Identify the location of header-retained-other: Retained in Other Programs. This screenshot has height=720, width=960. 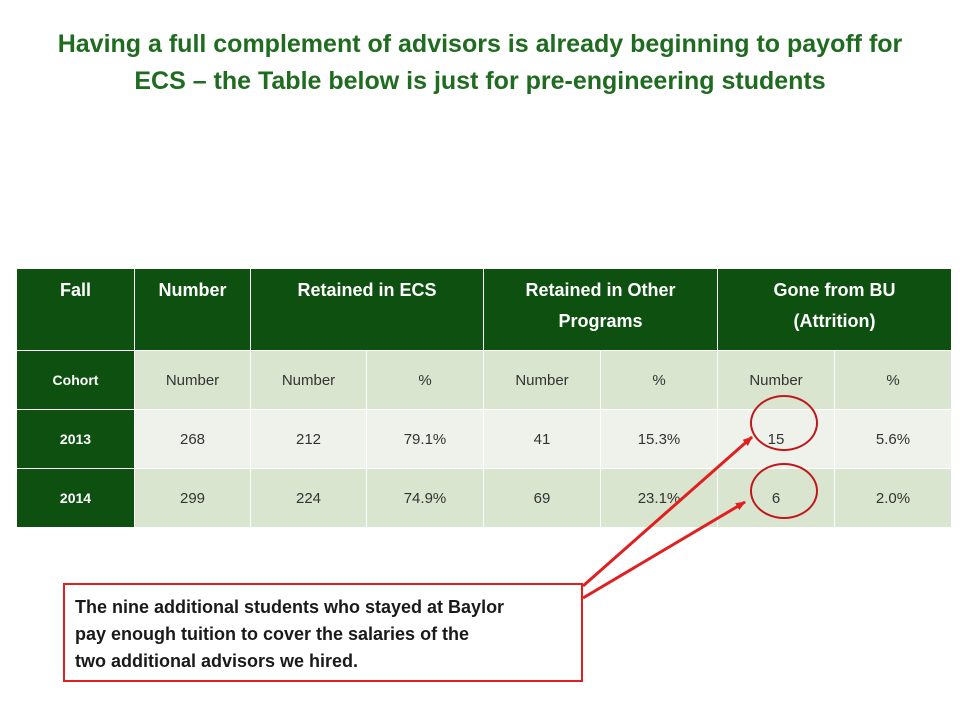
(600, 309).